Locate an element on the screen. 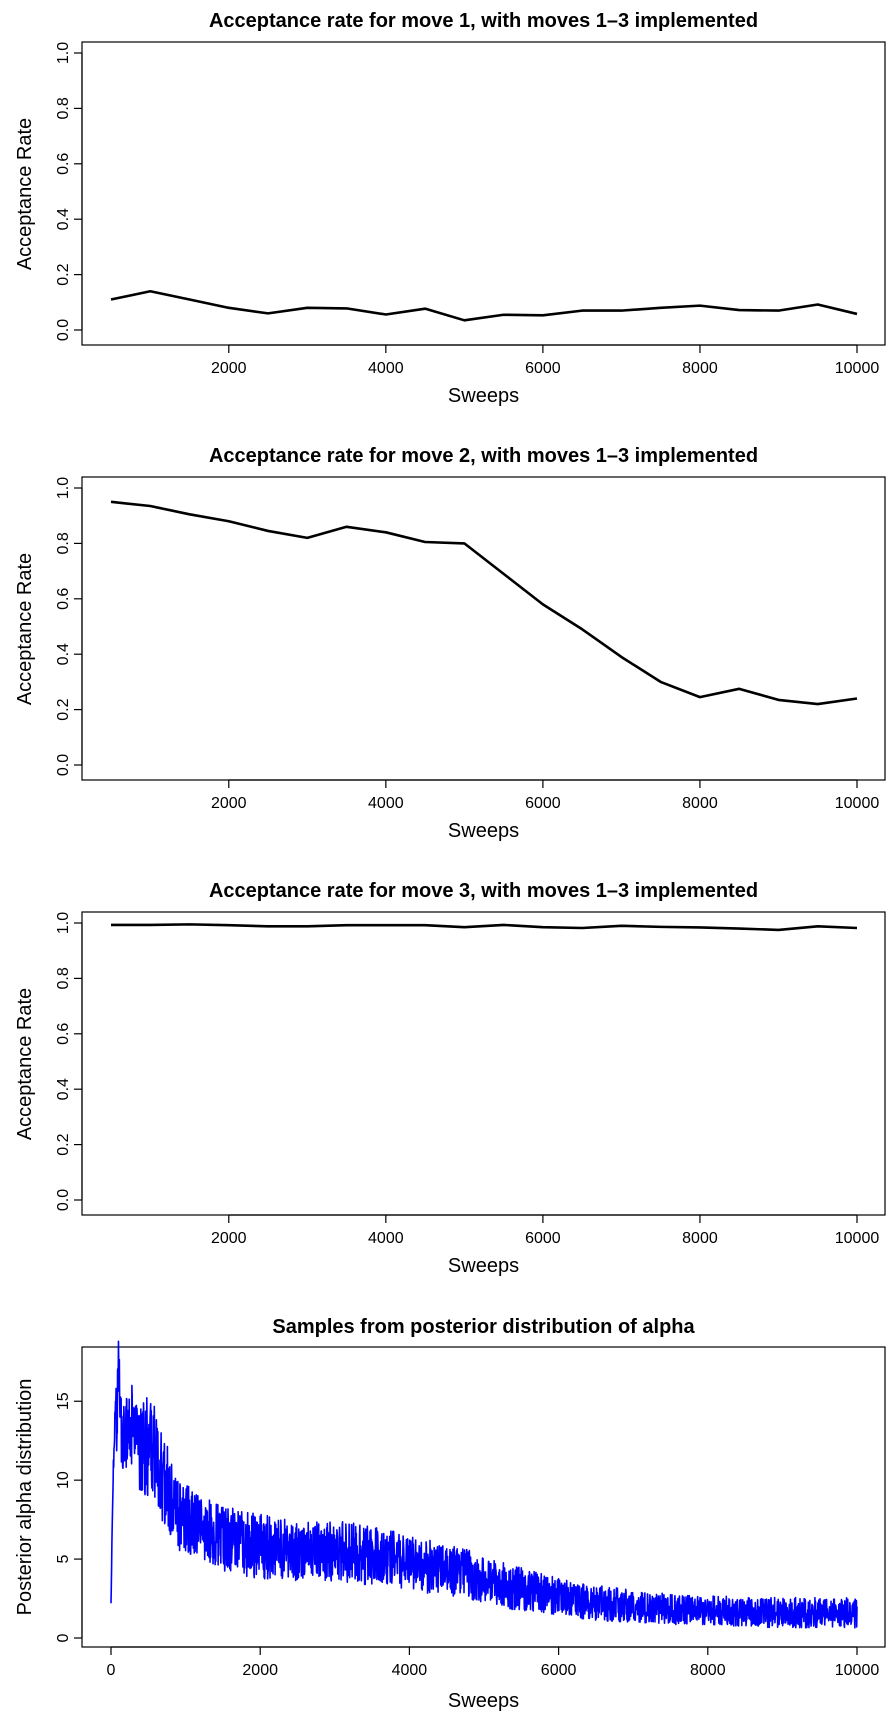  y-tick-label: 5 is located at coordinates (63, 1559).